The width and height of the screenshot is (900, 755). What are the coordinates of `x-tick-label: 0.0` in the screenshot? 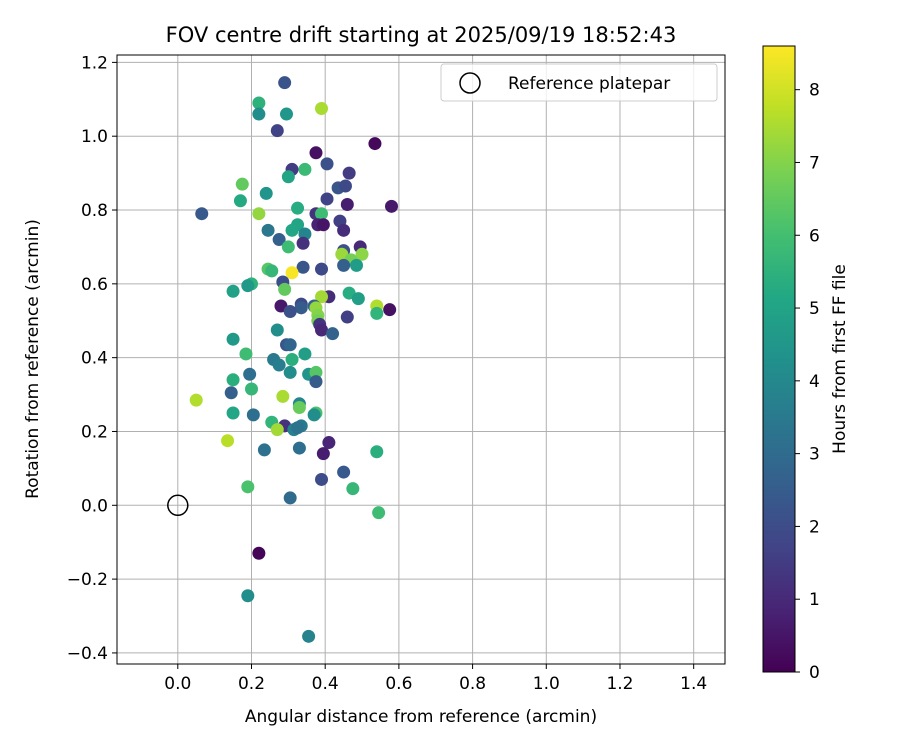 It's located at (177, 684).